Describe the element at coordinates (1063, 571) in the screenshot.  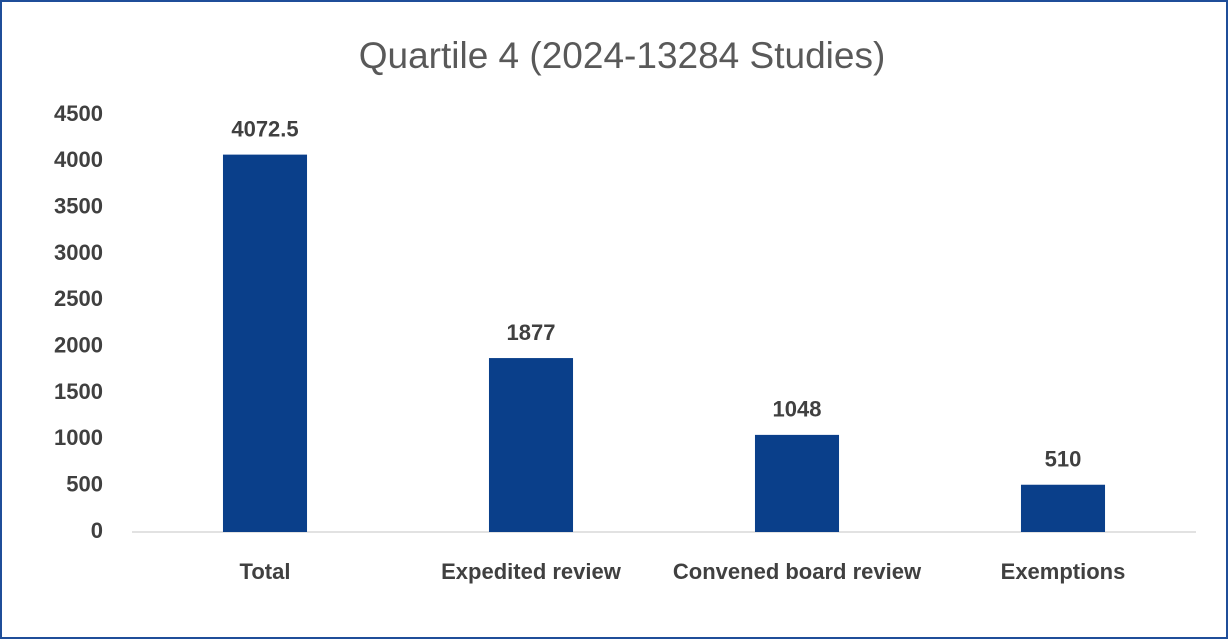
I see `x-tick-label: Exemptions` at that location.